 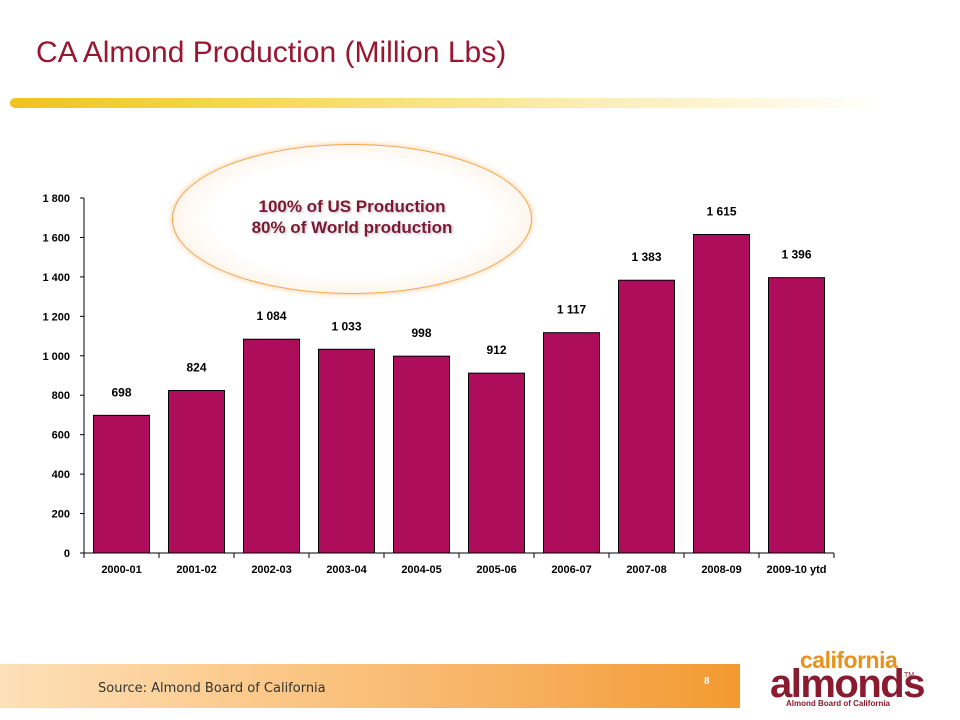 I want to click on logo-tm-text: TM, so click(x=909, y=675).